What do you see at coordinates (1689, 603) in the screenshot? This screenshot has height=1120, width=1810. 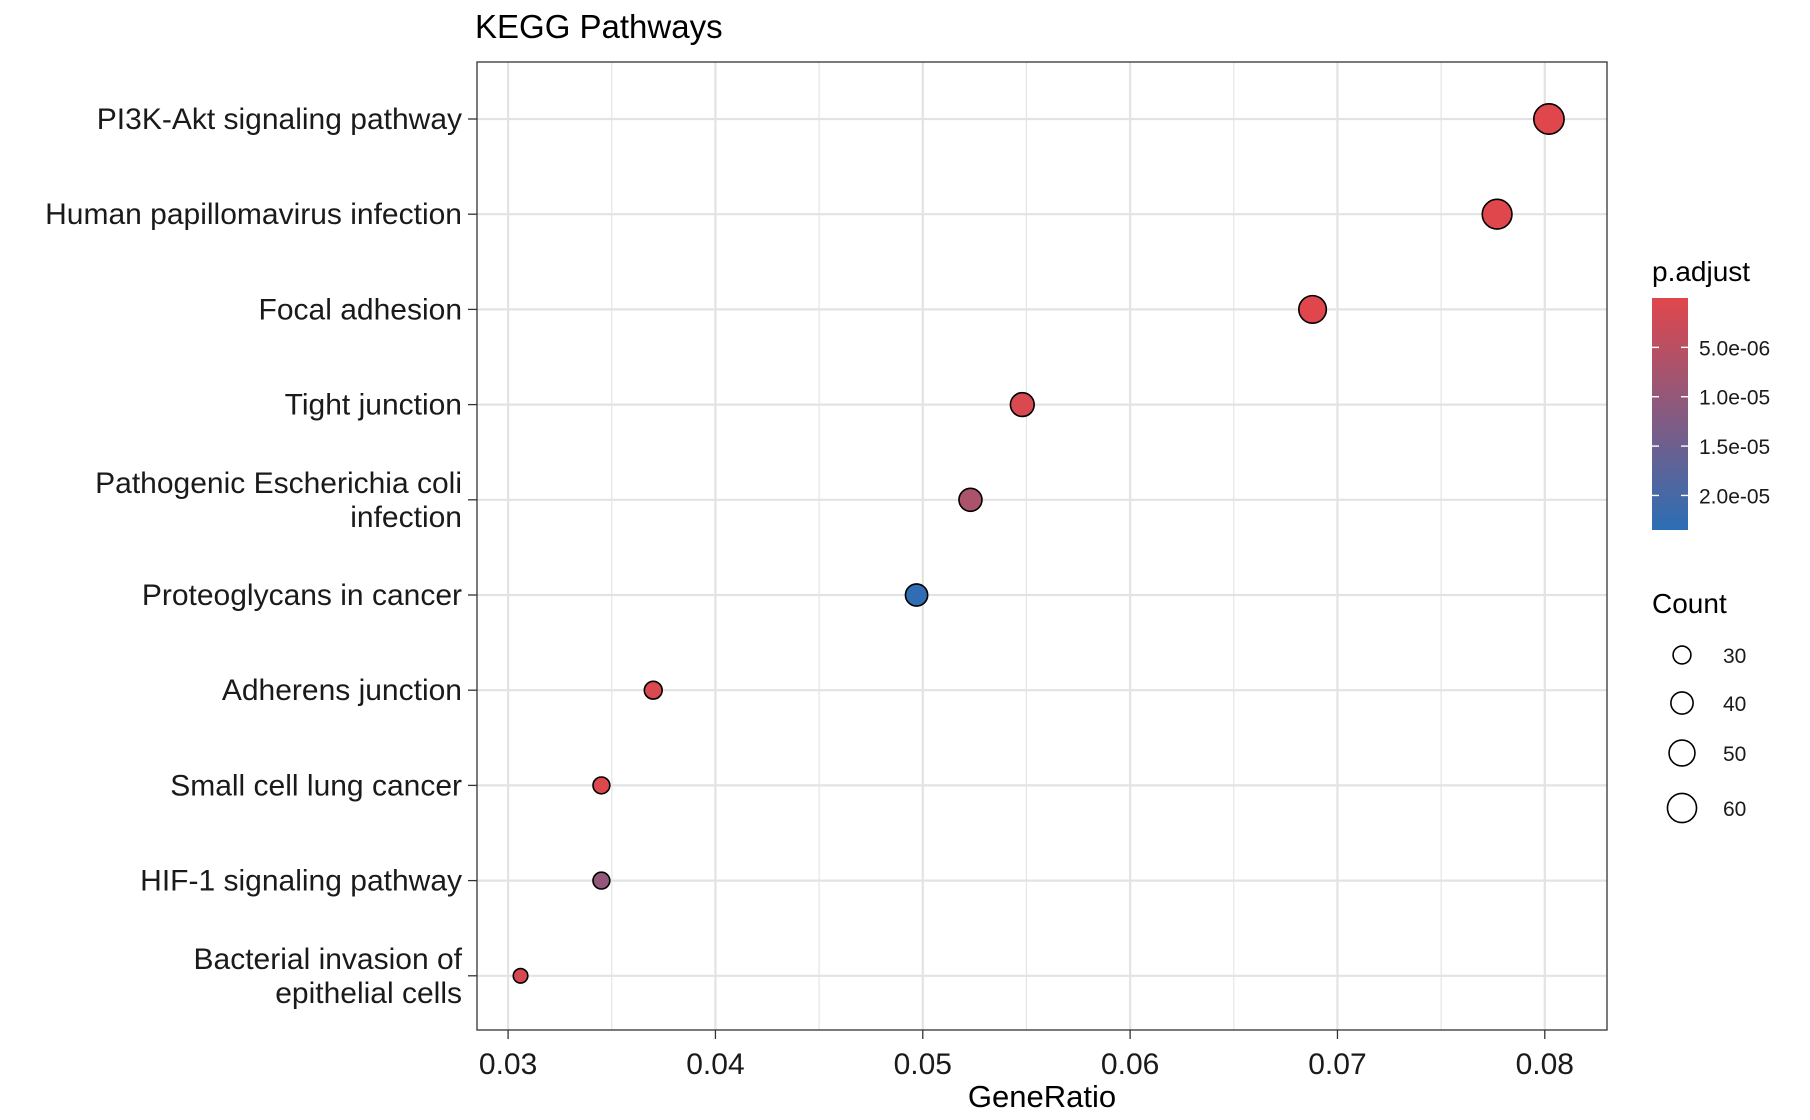 I see `size-legend-title: Count` at bounding box center [1689, 603].